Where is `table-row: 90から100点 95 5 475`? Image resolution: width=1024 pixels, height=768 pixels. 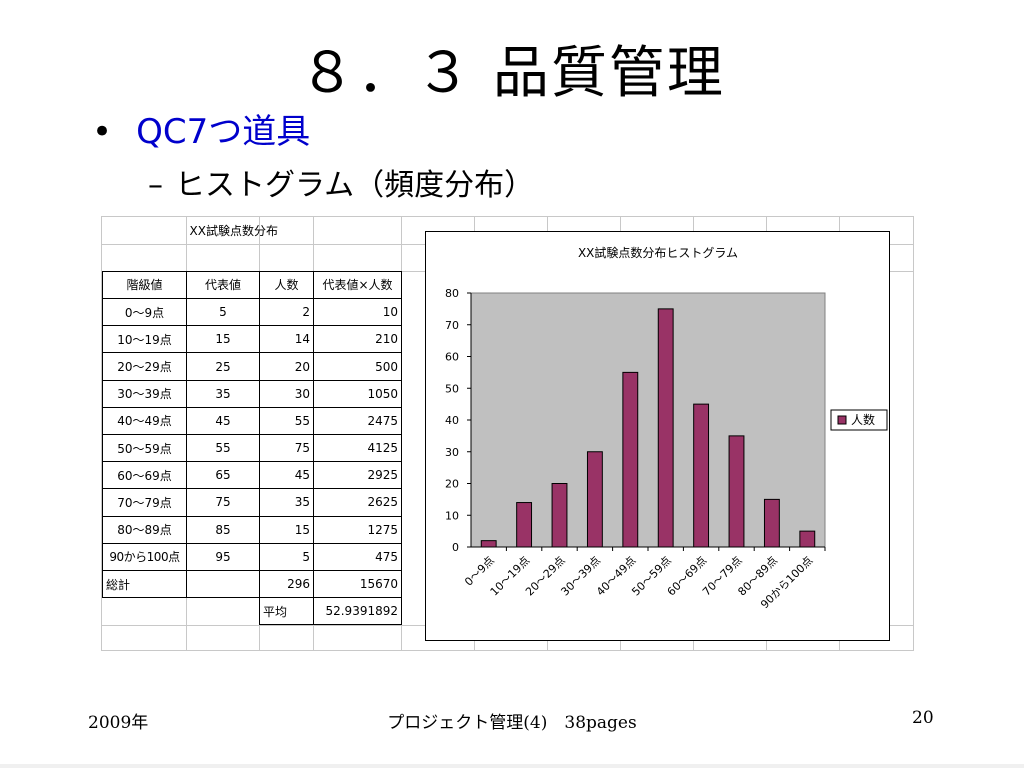
table-row: 90から100点 95 5 475 is located at coordinates (252, 556).